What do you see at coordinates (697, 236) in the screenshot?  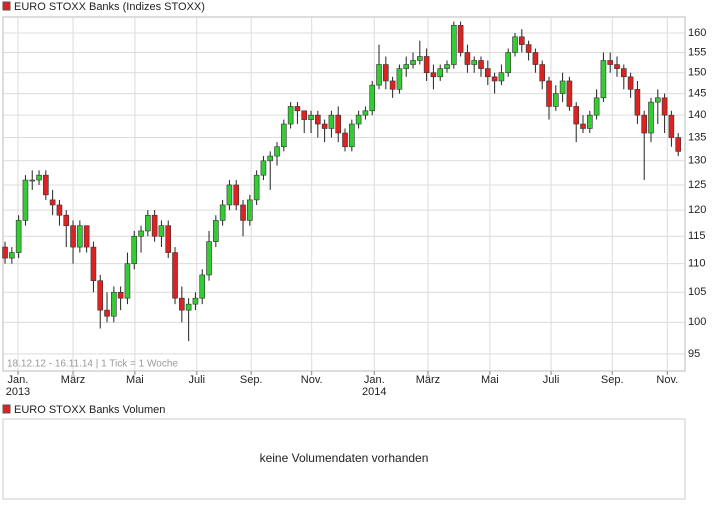 I see `y-tick-label: 115` at bounding box center [697, 236].